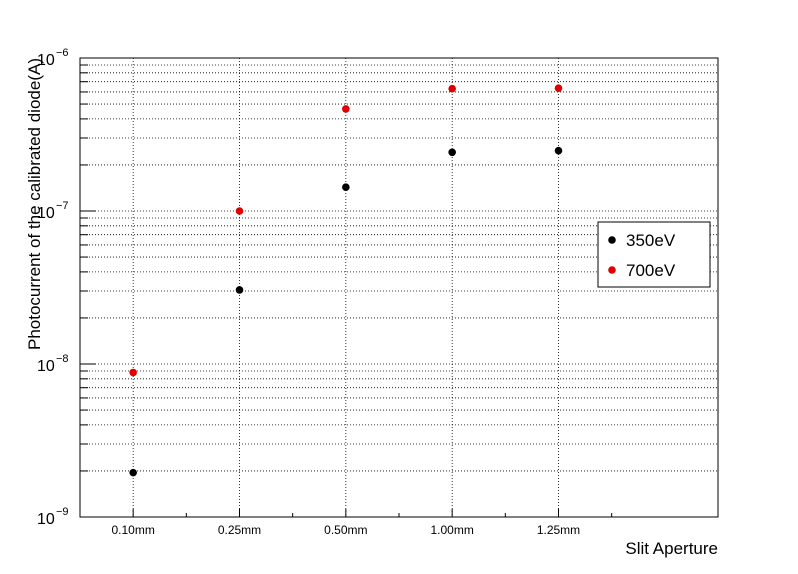 This screenshot has height=574, width=798. What do you see at coordinates (239, 530) in the screenshot?
I see `x-tick-label: 0.25mm` at bounding box center [239, 530].